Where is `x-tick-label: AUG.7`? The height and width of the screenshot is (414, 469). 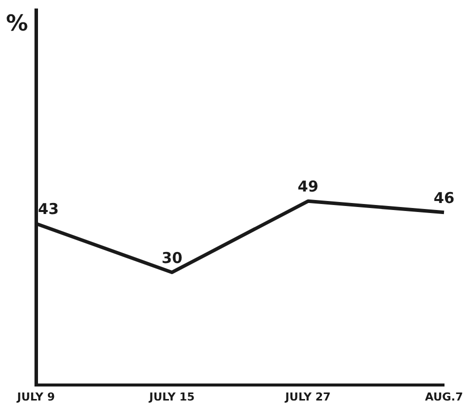
x-tick-label: AUG.7 is located at coordinates (444, 397).